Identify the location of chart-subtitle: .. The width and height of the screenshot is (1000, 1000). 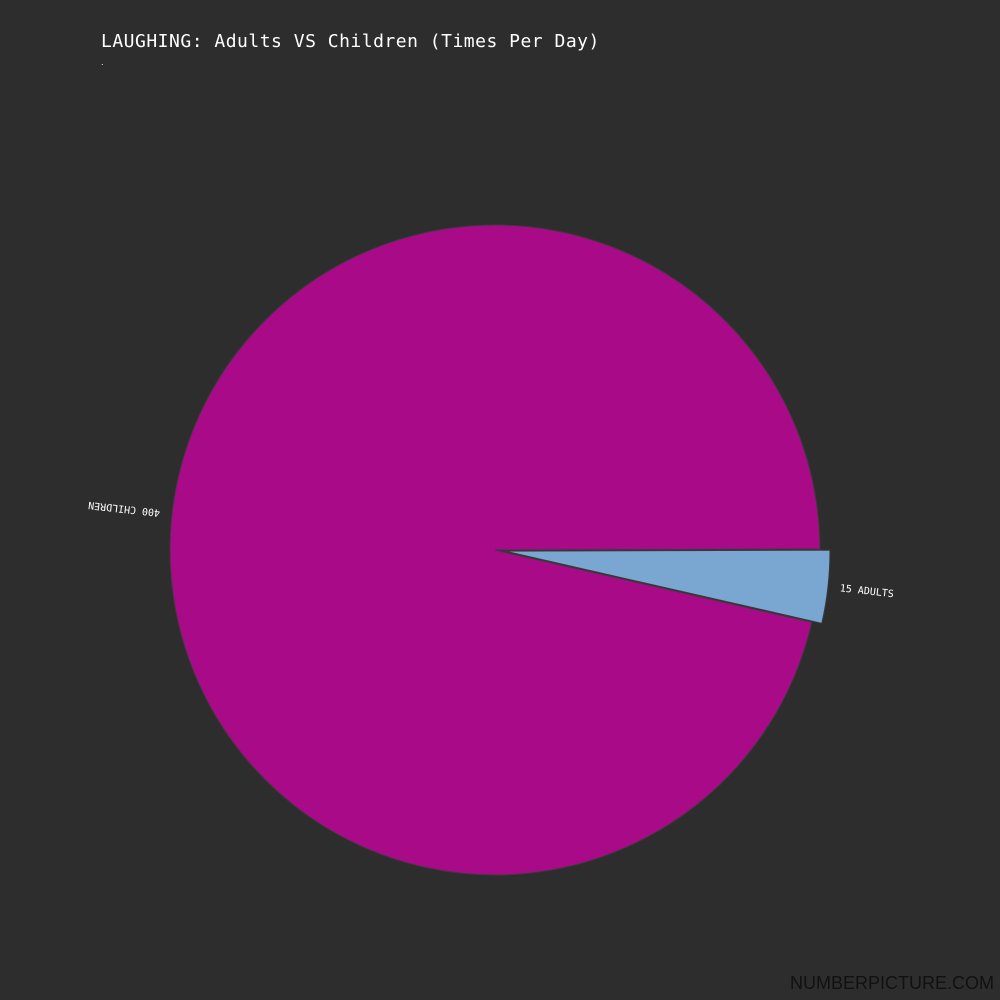
(102, 62).